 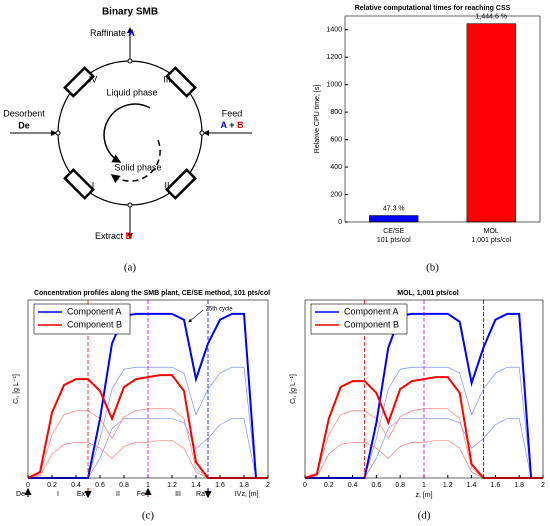 What do you see at coordinates (137, 167) in the screenshot?
I see `solid-label: Solid phase` at bounding box center [137, 167].